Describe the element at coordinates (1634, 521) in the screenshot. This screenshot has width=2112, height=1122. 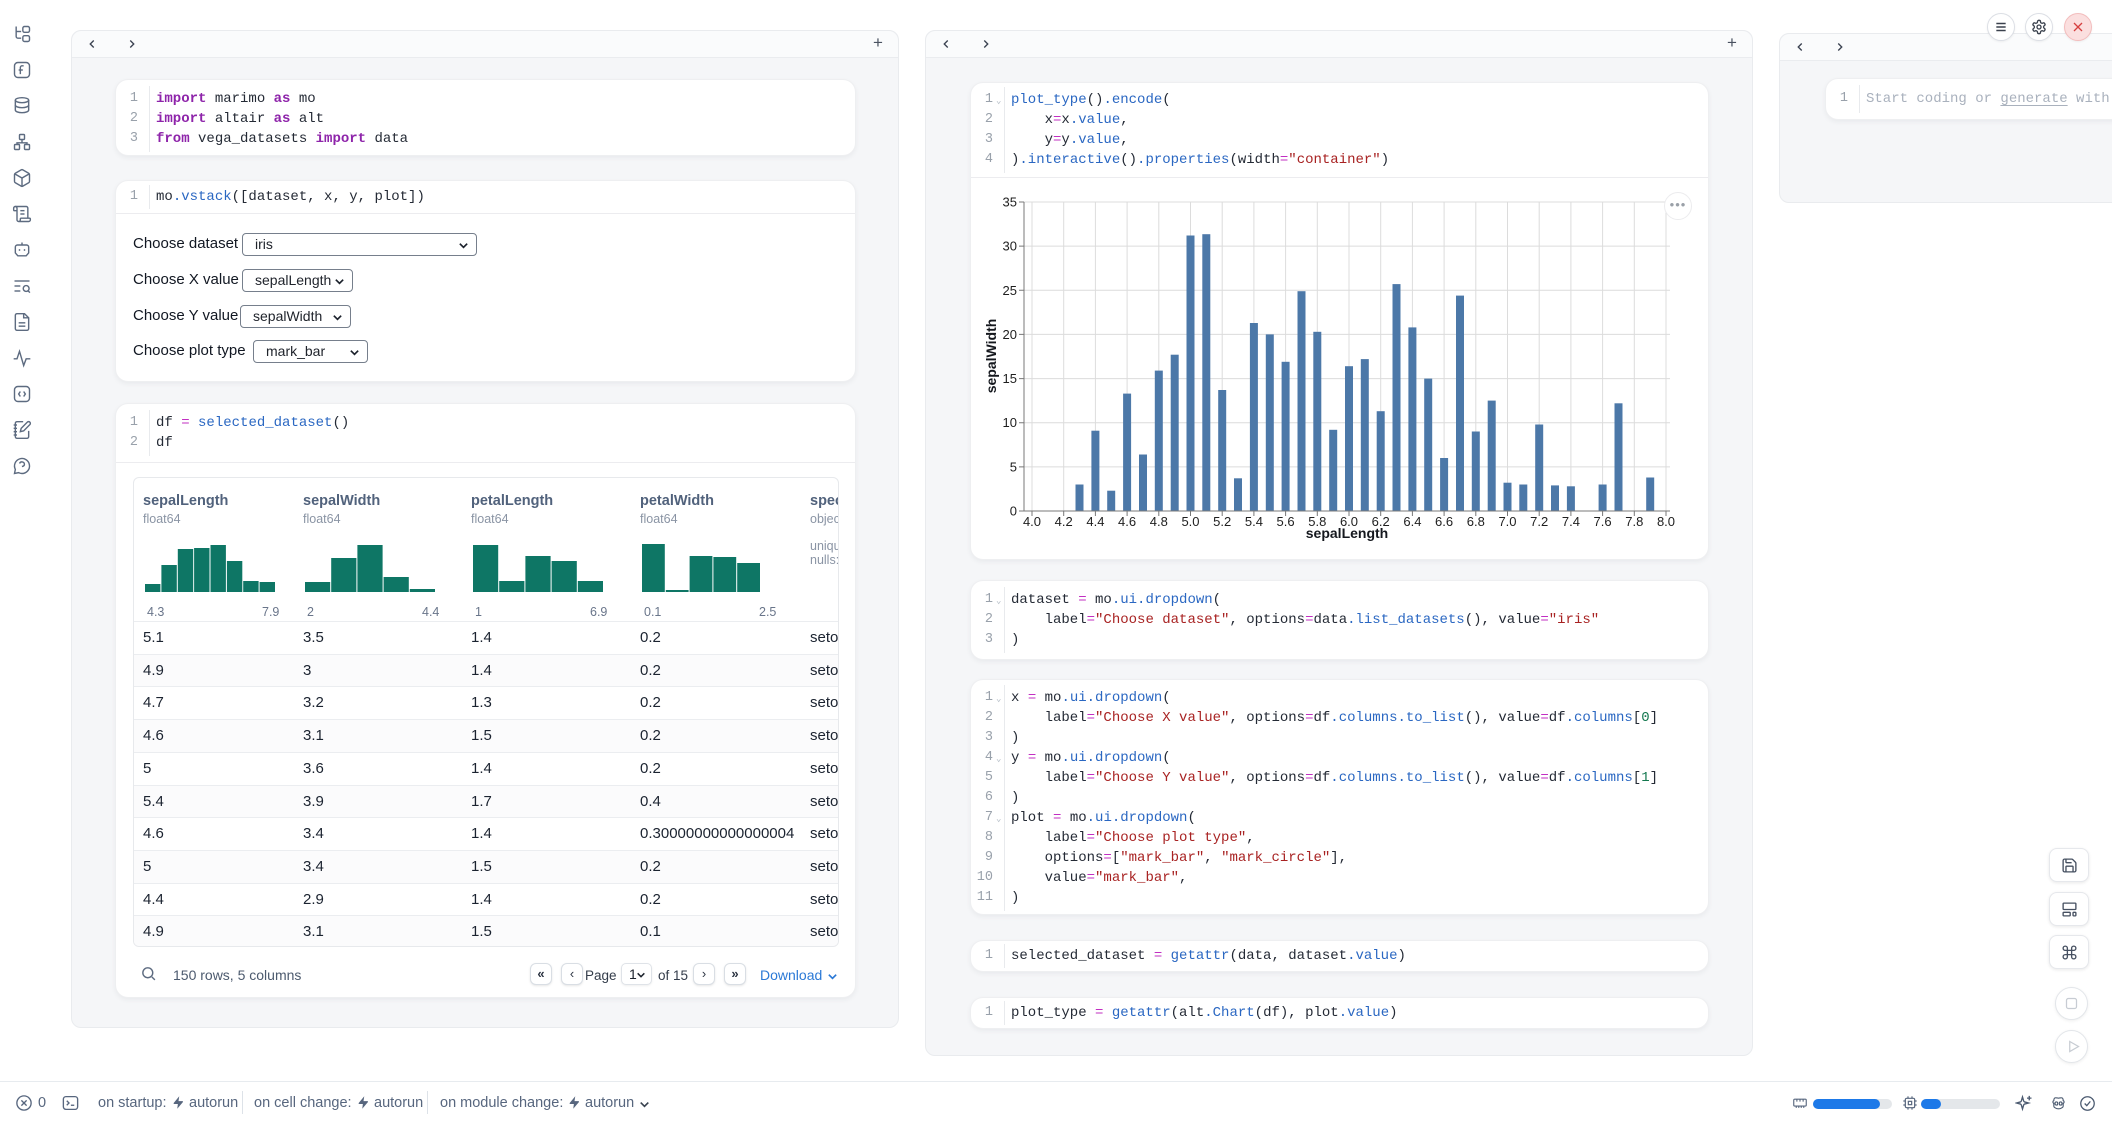
I see `svg-text: 7.8` at that location.